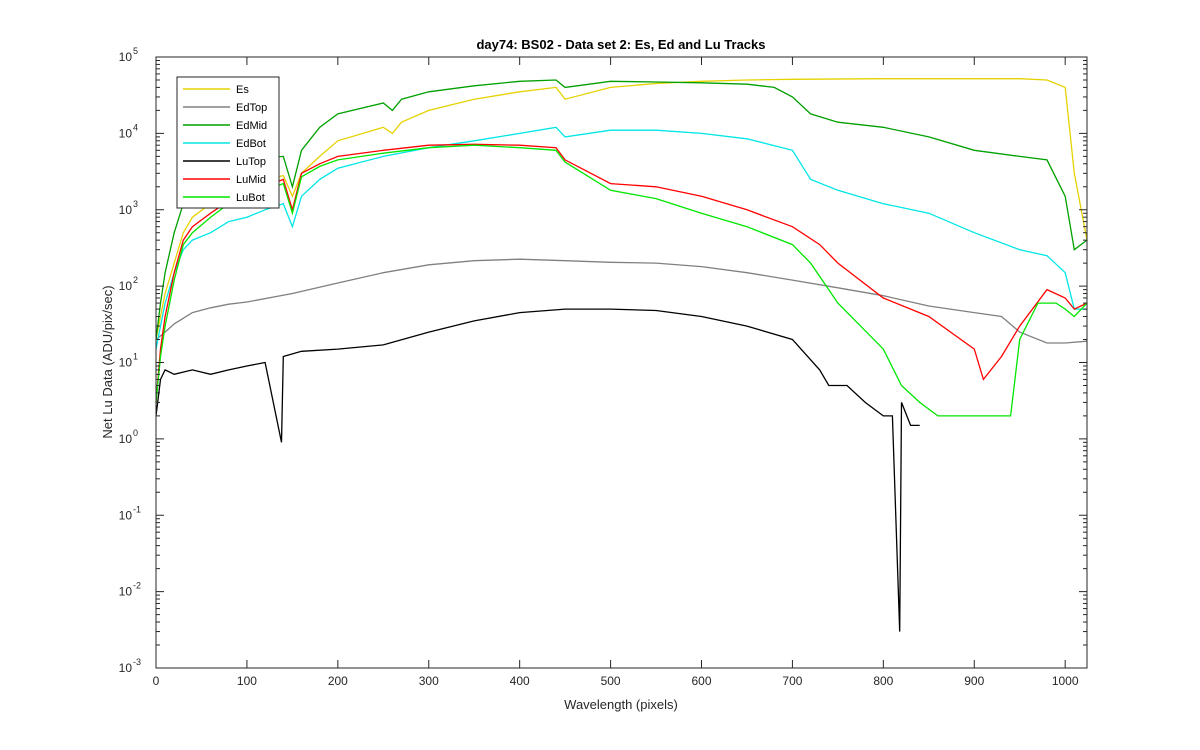  I want to click on x-tick-label: 800, so click(883, 681).